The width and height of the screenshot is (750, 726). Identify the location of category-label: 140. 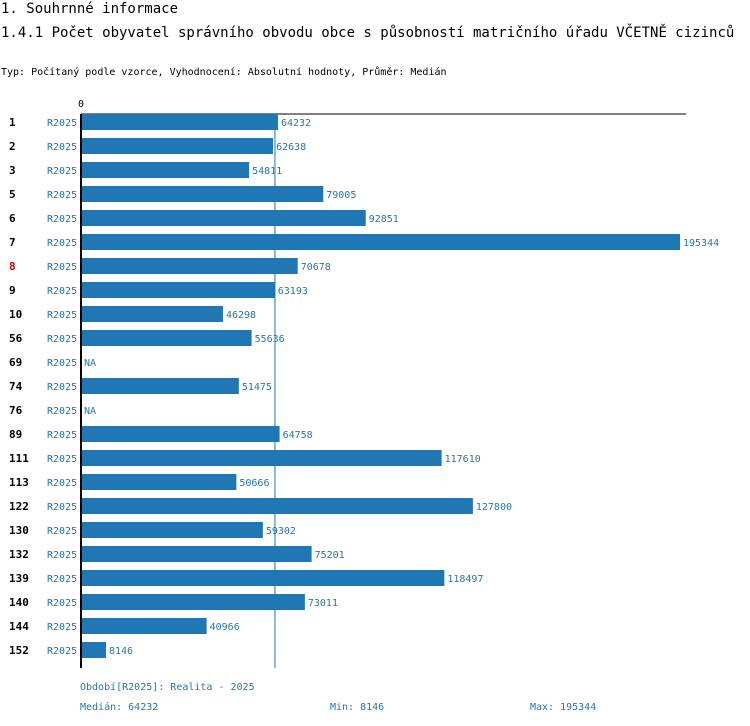
(19, 602).